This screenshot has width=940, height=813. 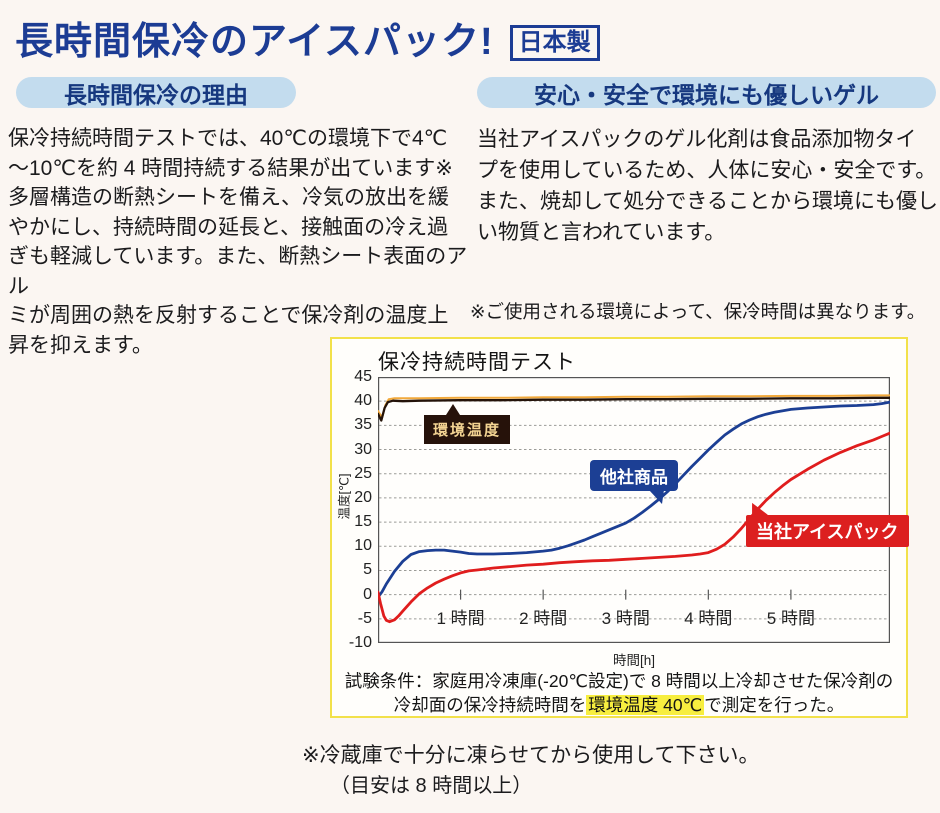 I want to click on conditions-highlight: 環境温度 40℃, so click(x=645, y=705).